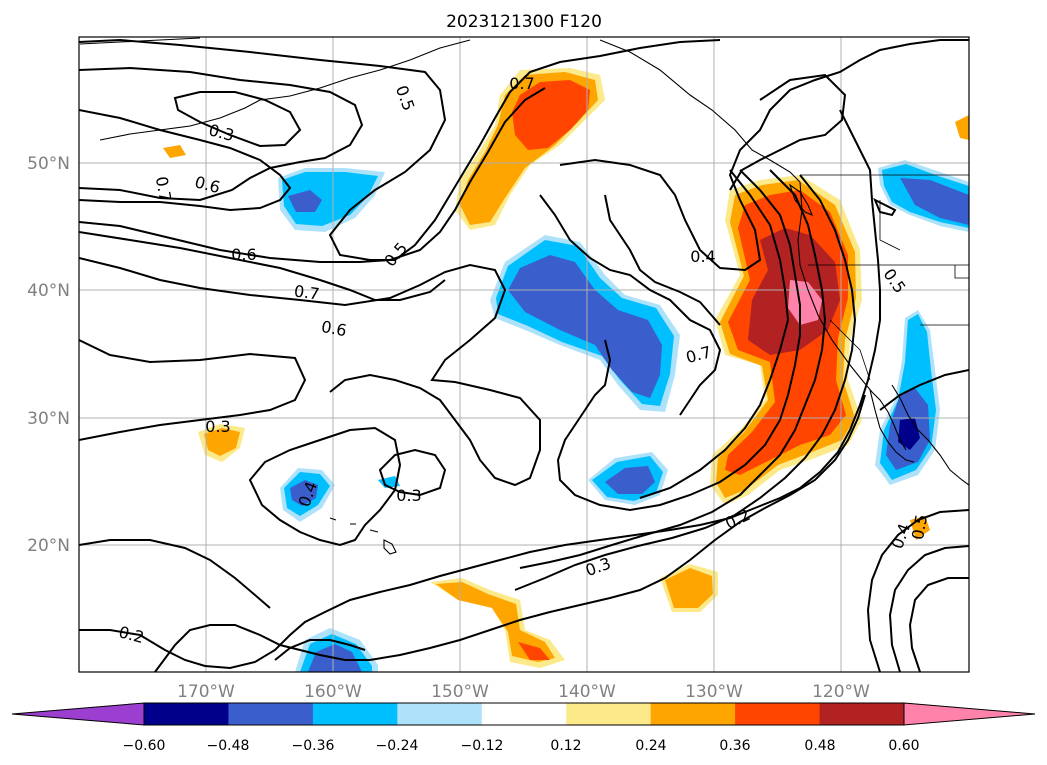  What do you see at coordinates (841, 692) in the screenshot?
I see `longitude-label: 120°W` at bounding box center [841, 692].